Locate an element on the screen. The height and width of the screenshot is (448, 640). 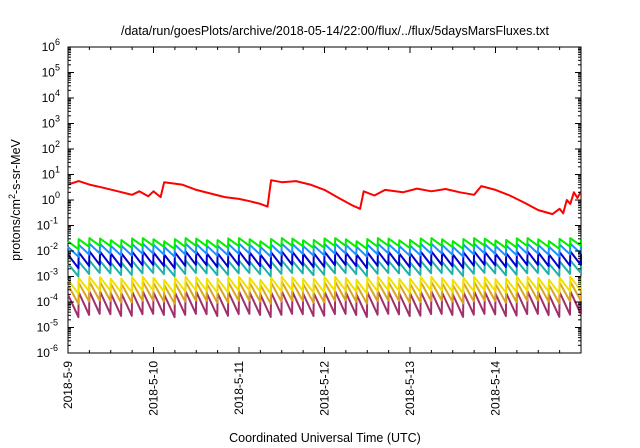
y-axis-label: protons/cm2-s-sr-MeV is located at coordinates (15, 199).